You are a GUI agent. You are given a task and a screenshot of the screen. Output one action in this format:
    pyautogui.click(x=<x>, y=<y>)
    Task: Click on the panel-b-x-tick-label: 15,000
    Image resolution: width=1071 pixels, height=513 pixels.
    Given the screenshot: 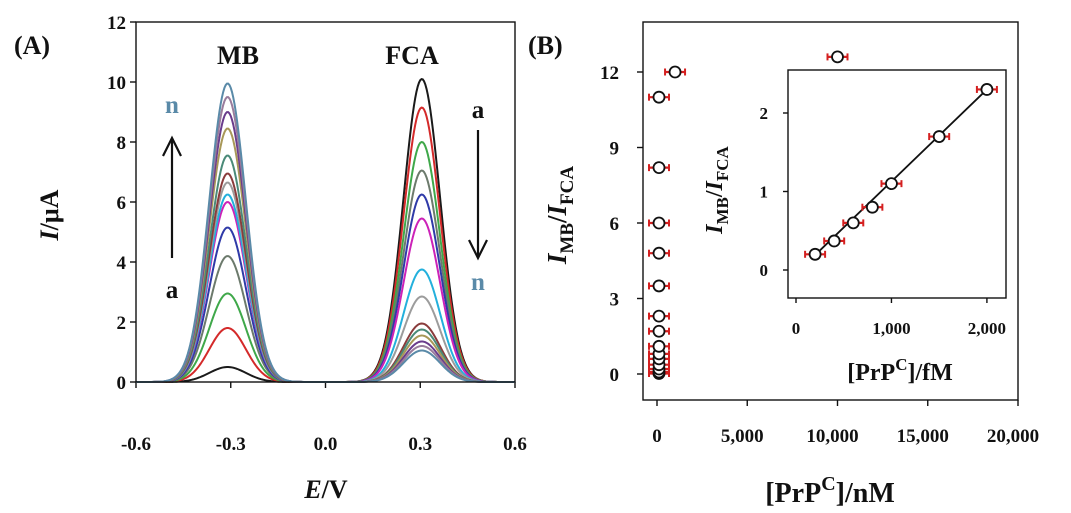 What is the action you would take?
    pyautogui.click(x=923, y=436)
    